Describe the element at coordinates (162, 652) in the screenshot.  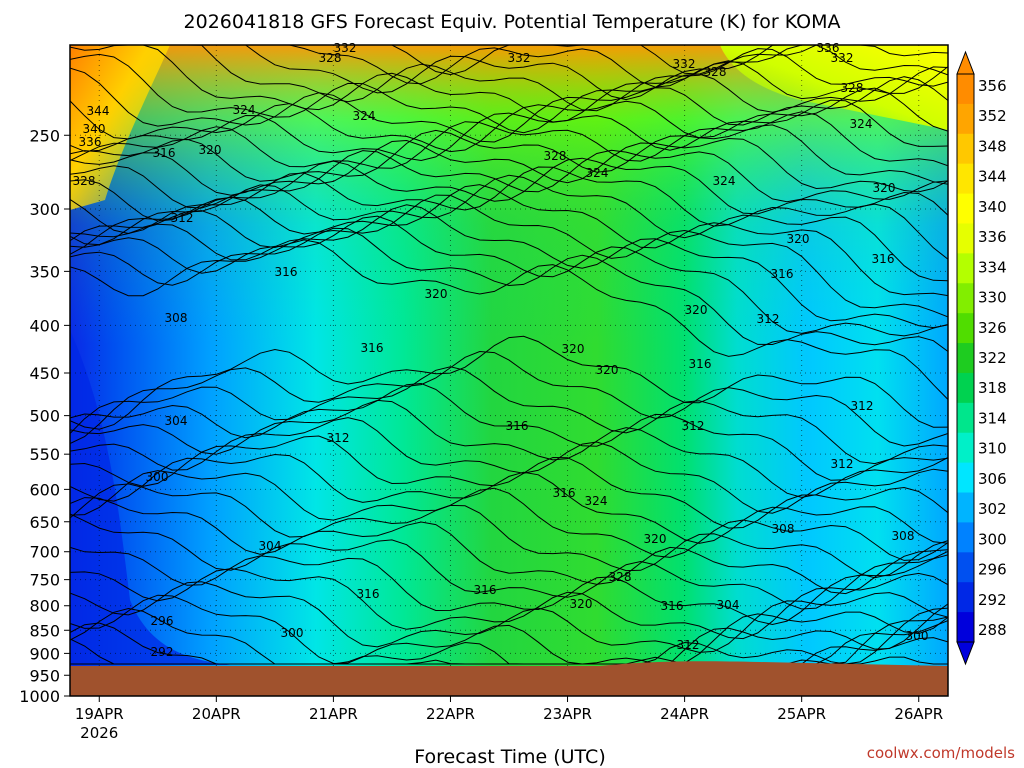
I see `contour-label: 292` at that location.